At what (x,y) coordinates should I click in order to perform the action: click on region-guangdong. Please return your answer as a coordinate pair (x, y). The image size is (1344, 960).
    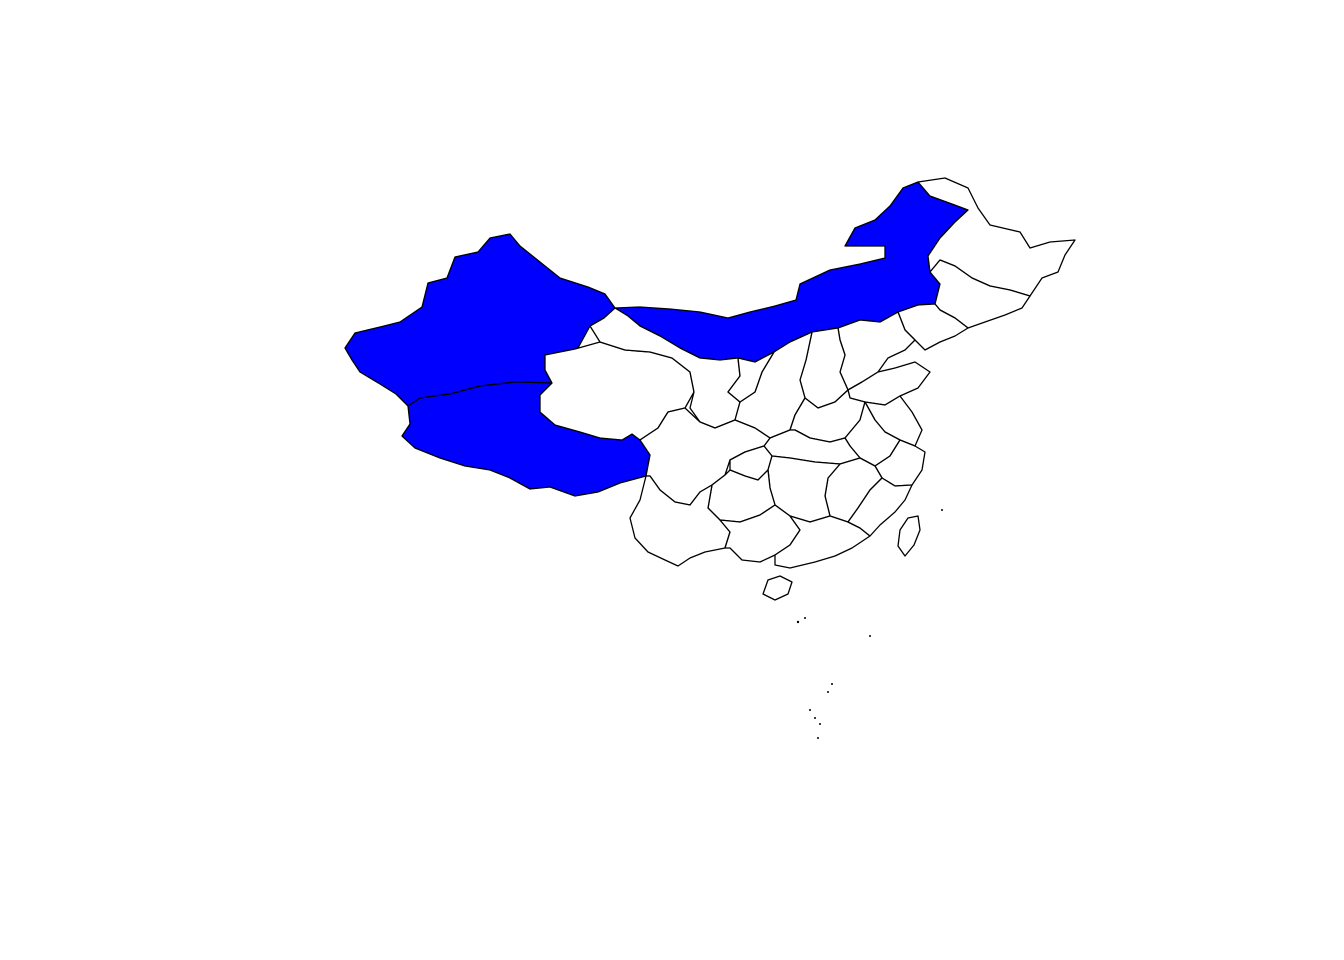
    Looking at the image, I should click on (822, 542).